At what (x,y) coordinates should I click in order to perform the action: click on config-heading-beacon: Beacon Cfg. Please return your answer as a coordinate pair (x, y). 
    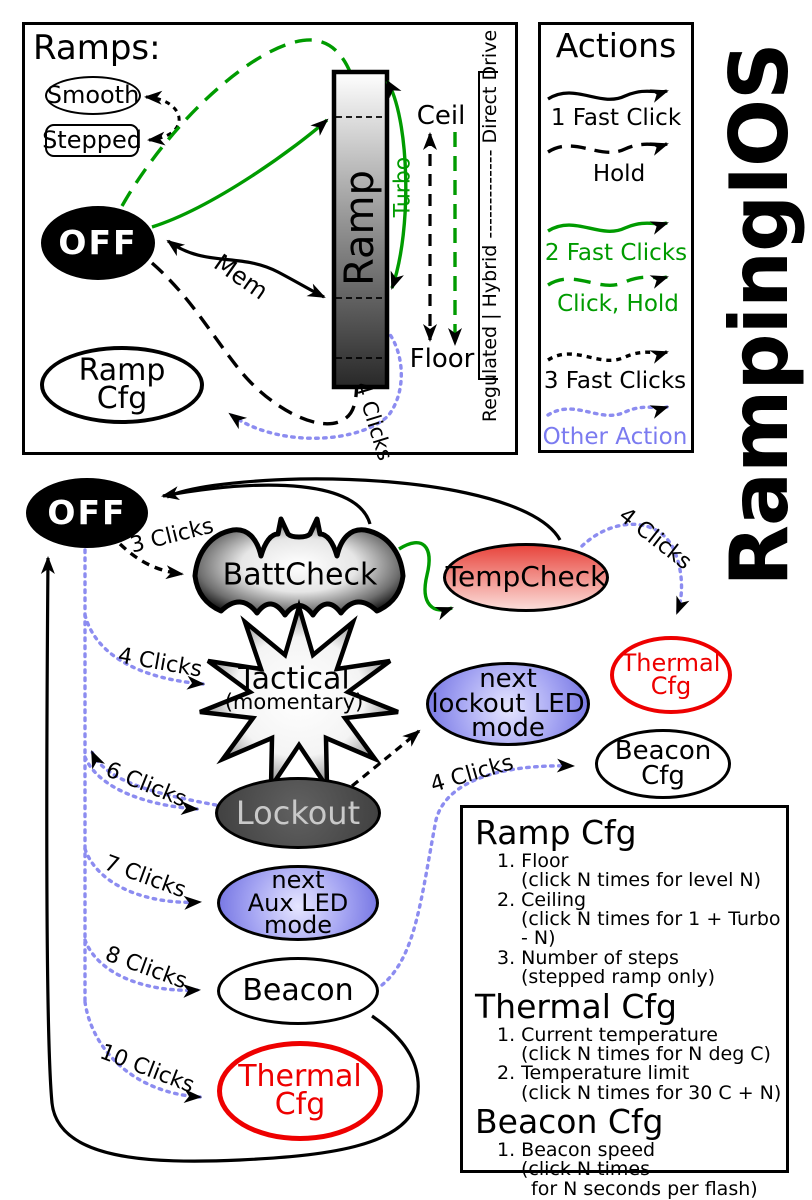
    Looking at the image, I should click on (569, 1122).